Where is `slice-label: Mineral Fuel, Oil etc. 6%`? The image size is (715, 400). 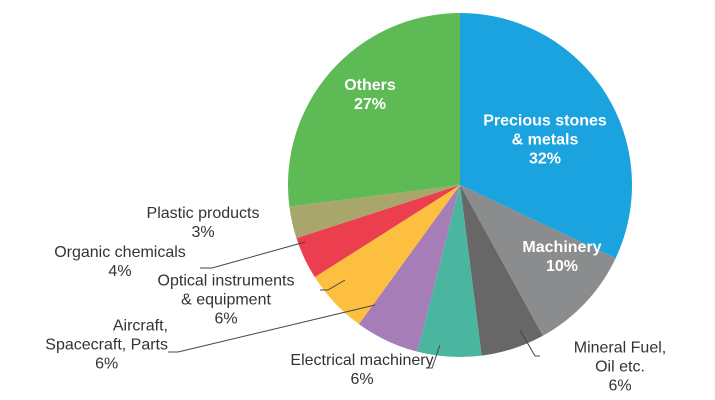
slice-label: Mineral Fuel, Oil etc. 6% is located at coordinates (620, 367).